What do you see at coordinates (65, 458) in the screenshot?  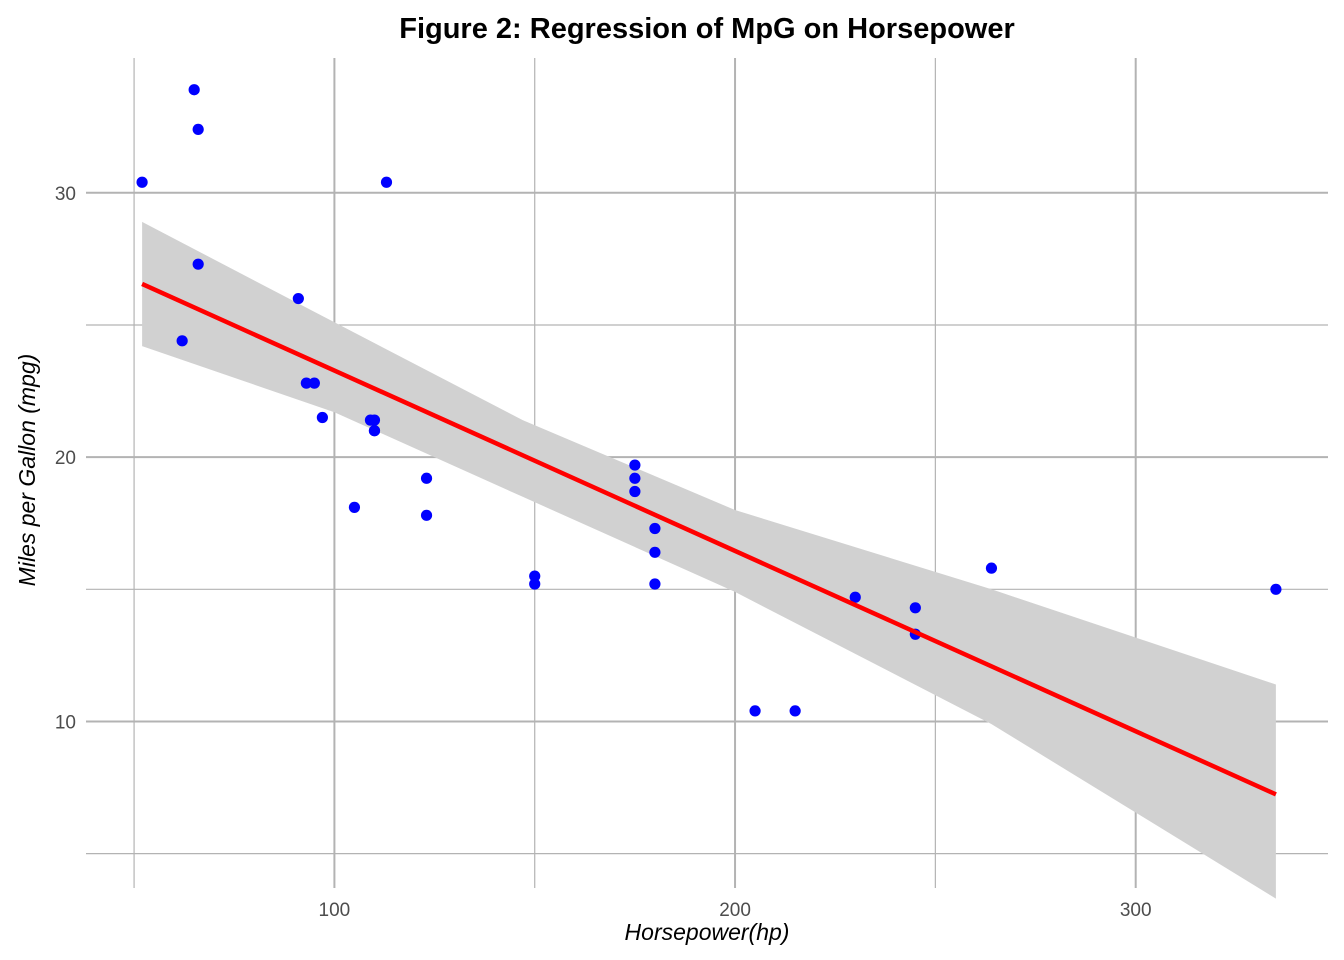 I see `y-tick-label: 20` at bounding box center [65, 458].